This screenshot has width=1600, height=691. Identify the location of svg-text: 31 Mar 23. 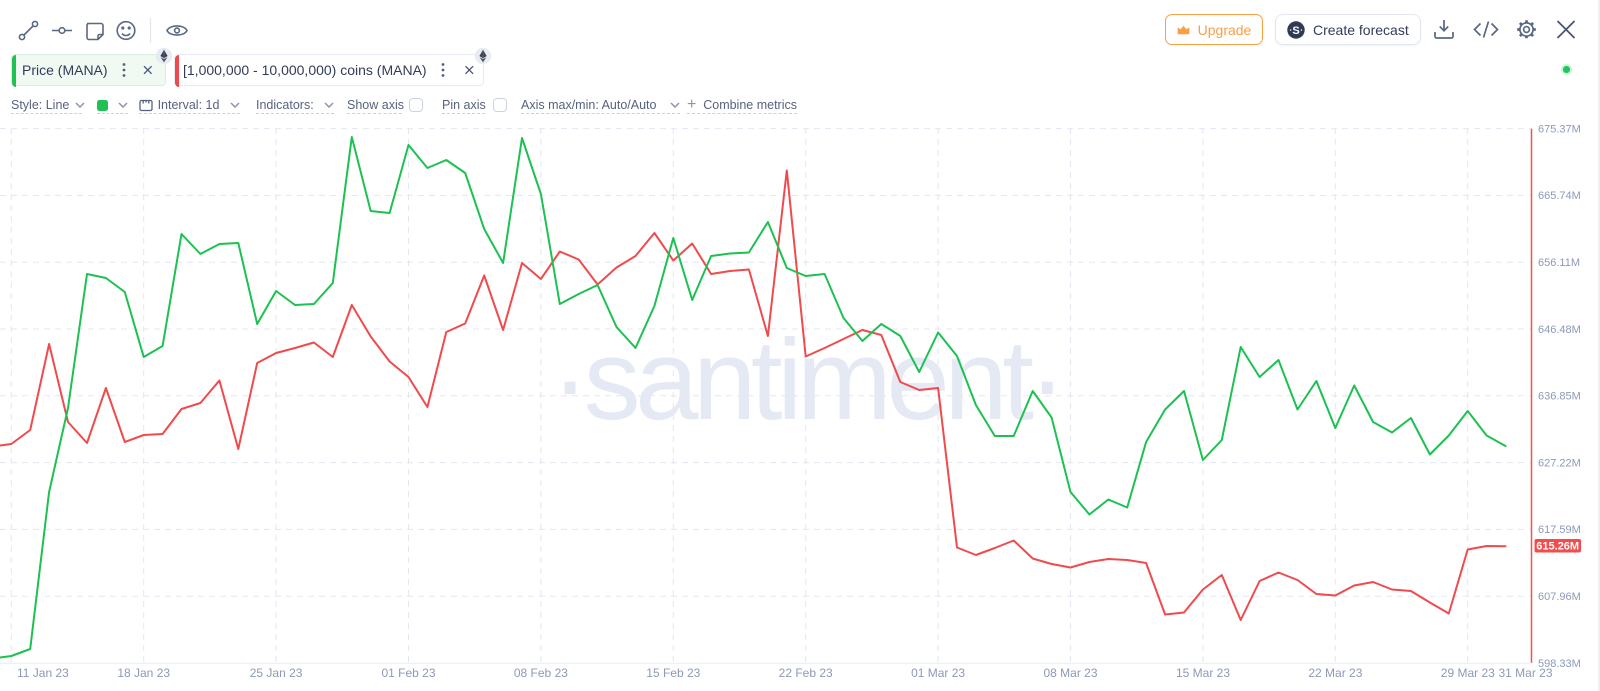
(1525, 673).